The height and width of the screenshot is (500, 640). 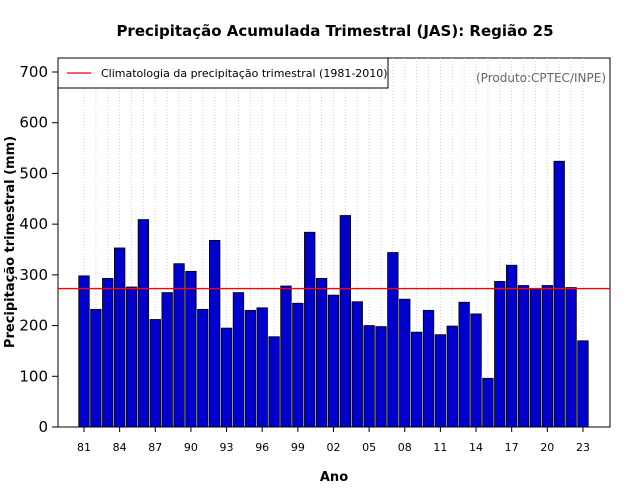 What do you see at coordinates (512, 447) in the screenshot?
I see `x-tick-label: 17` at bounding box center [512, 447].